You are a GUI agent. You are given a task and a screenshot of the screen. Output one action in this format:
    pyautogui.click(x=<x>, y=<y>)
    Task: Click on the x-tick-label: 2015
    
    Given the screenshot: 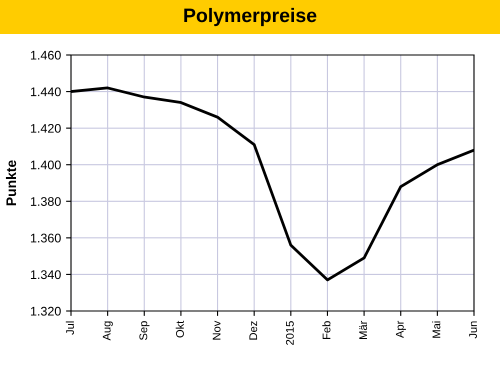 What is the action you would take?
    pyautogui.click(x=290, y=333)
    